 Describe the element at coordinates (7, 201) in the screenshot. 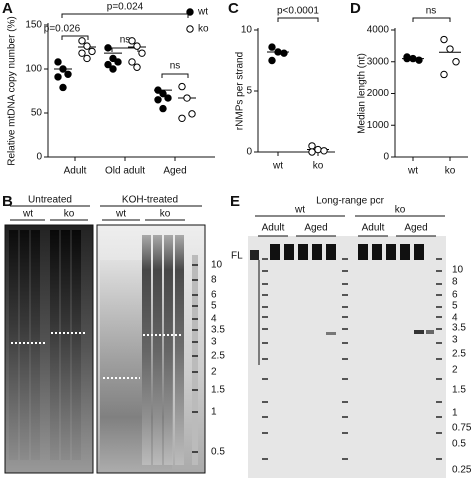

I see `panel-letter: B` at that location.